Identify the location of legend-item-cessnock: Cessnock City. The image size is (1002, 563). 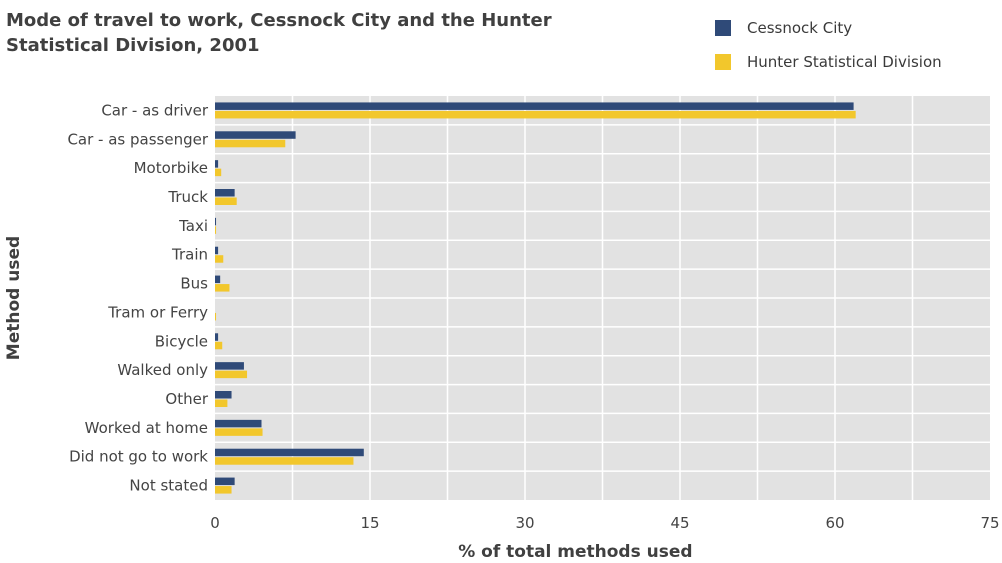
(828, 28).